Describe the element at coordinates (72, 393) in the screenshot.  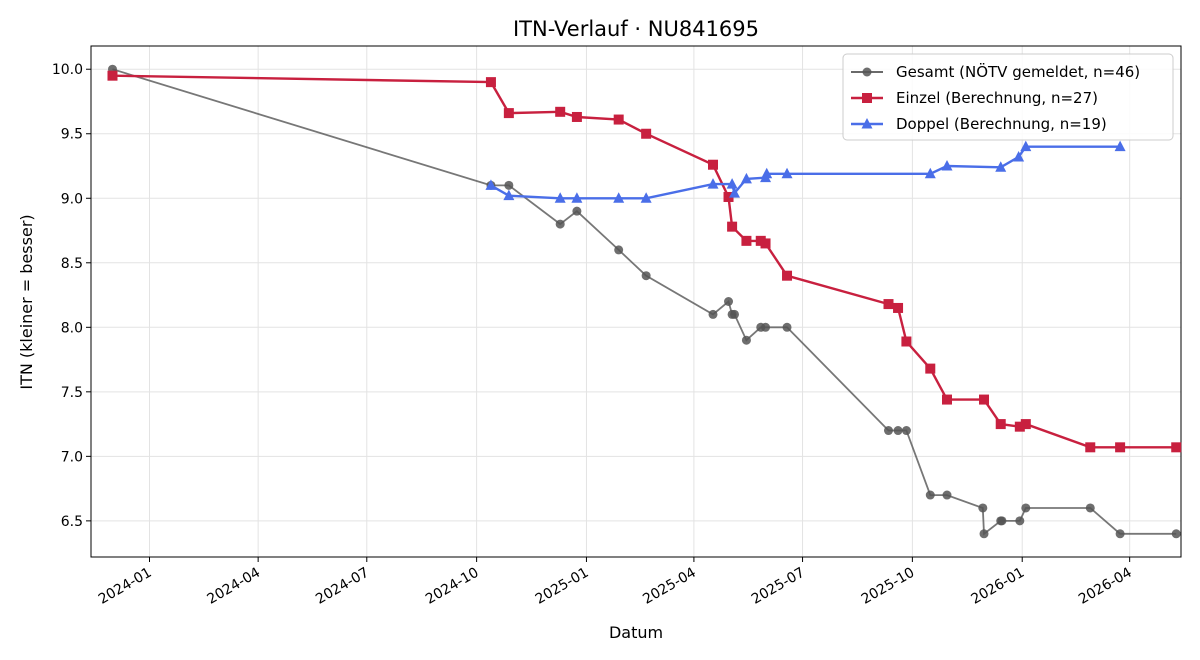
I see `y-tick-label: 7.5` at that location.